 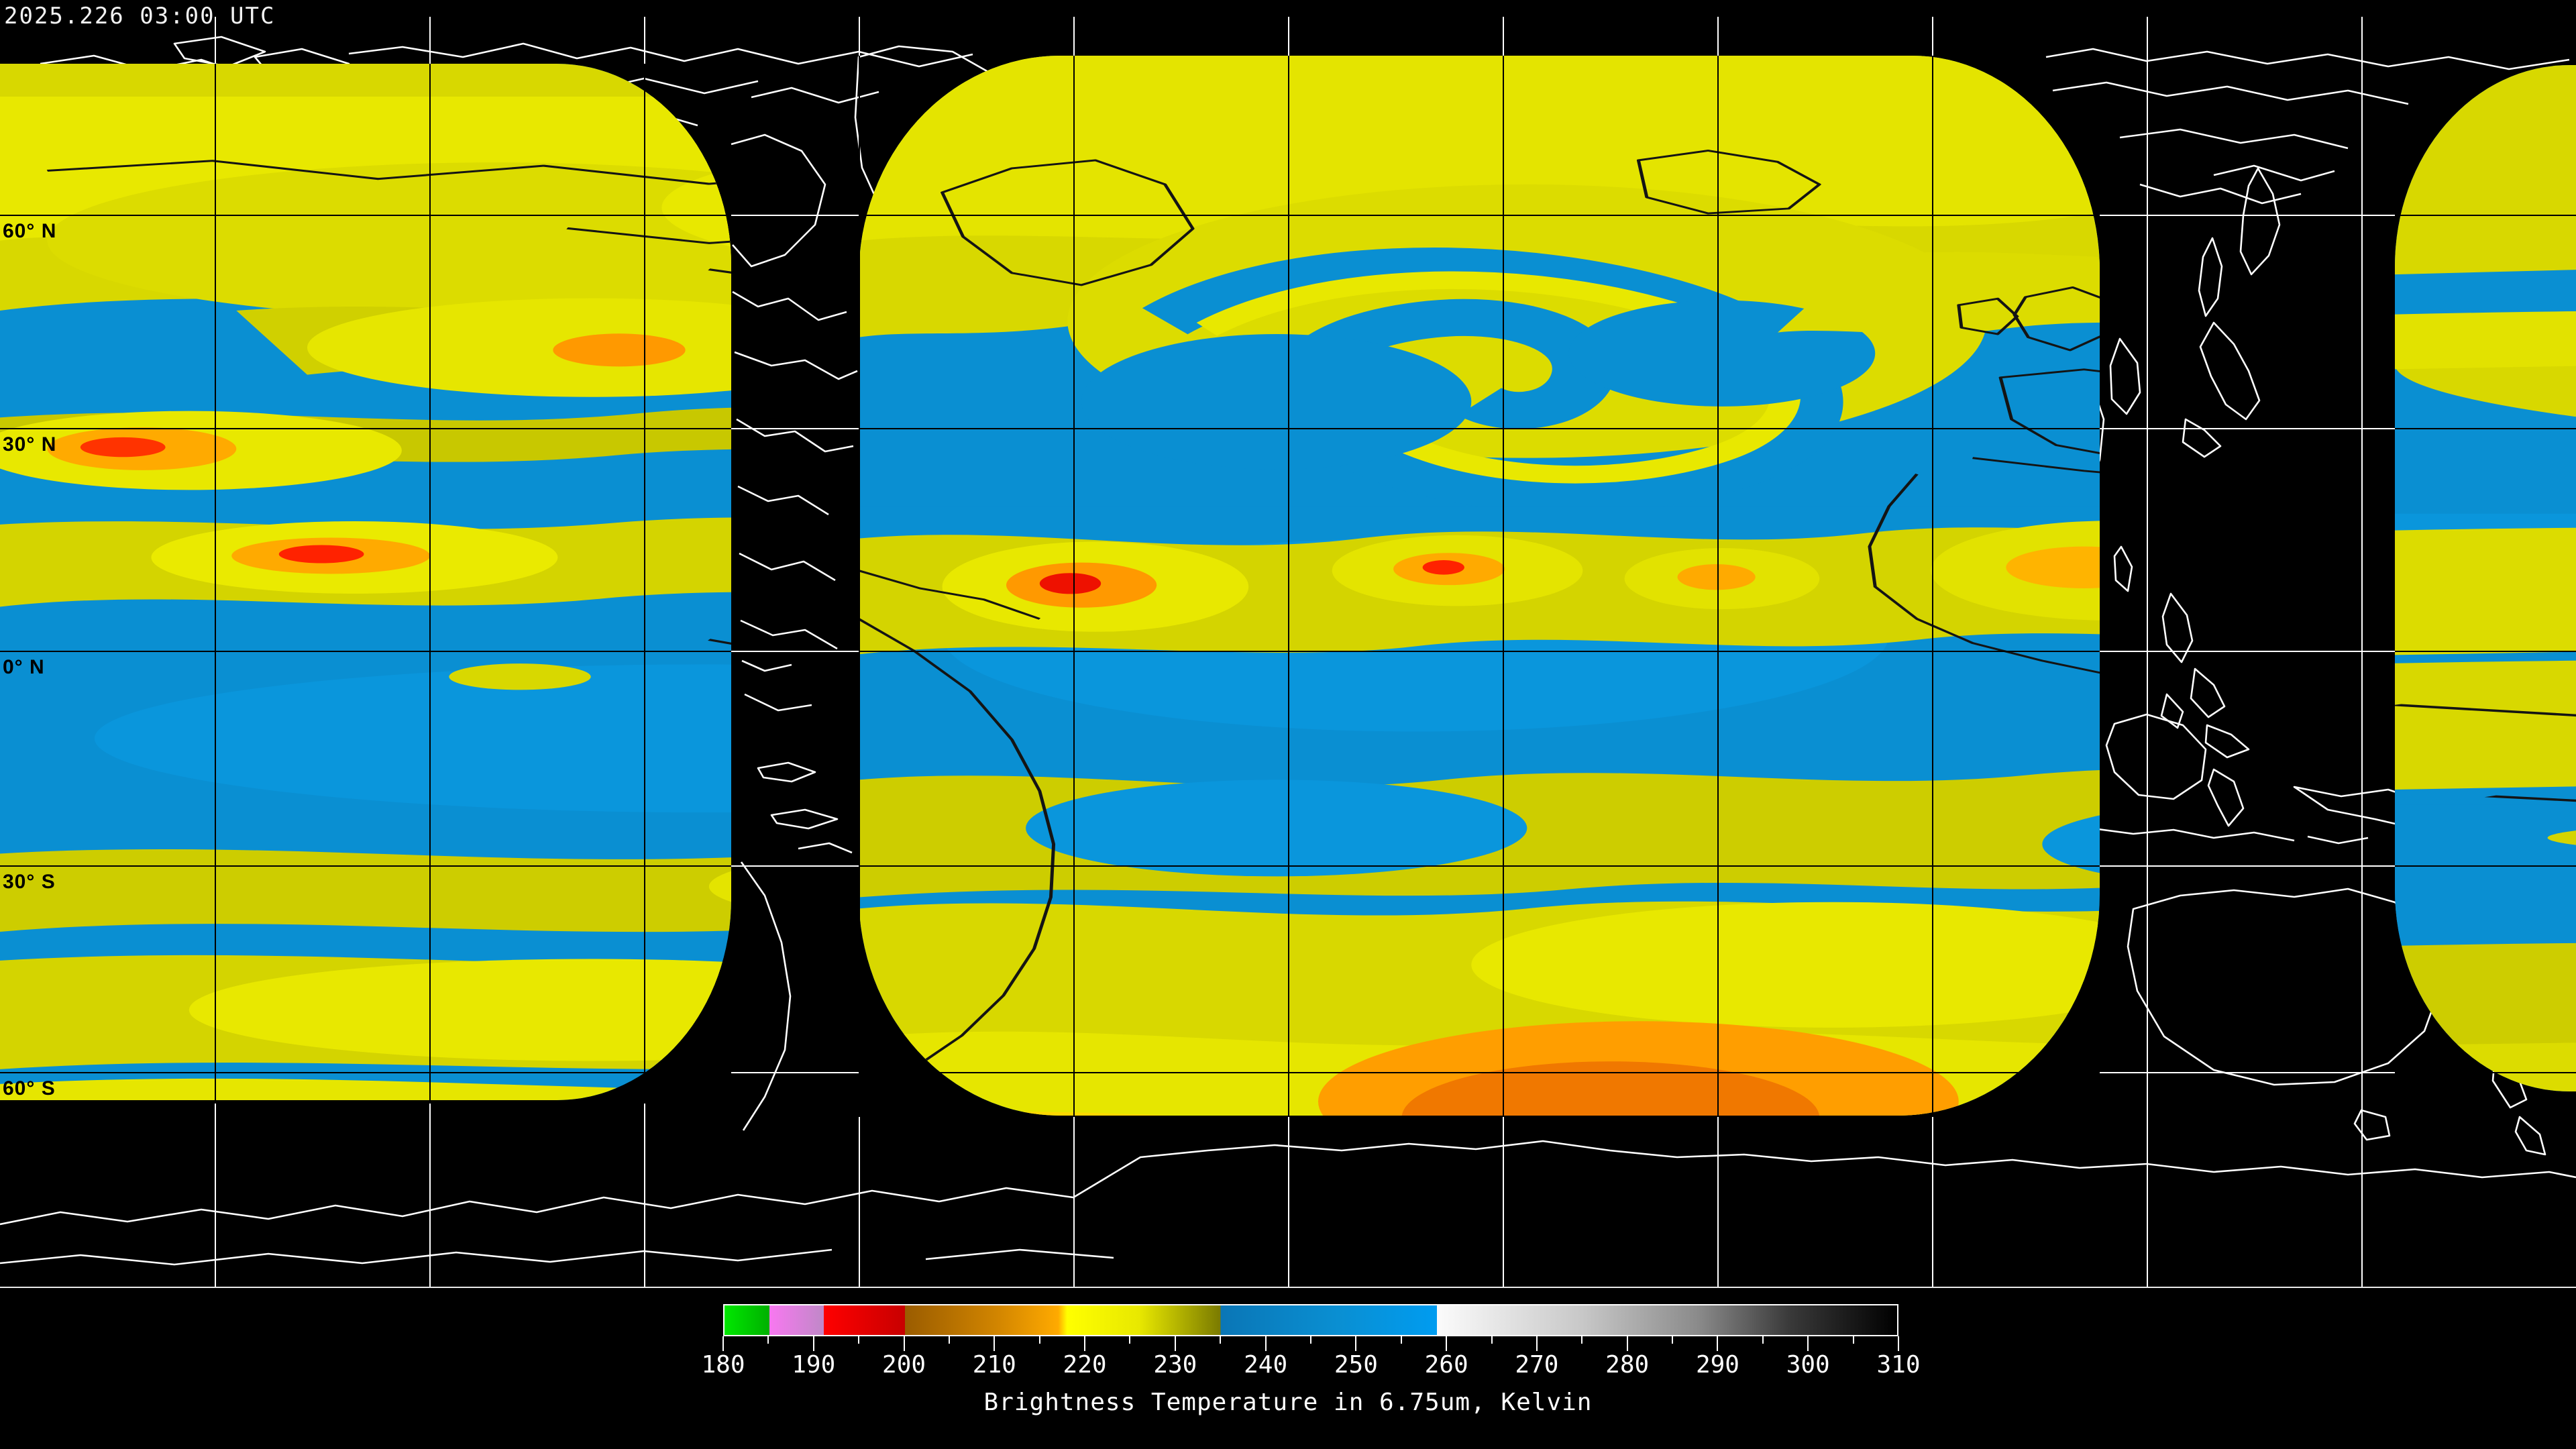 I want to click on colorbar-tick-label: 240, so click(x=1266, y=1365).